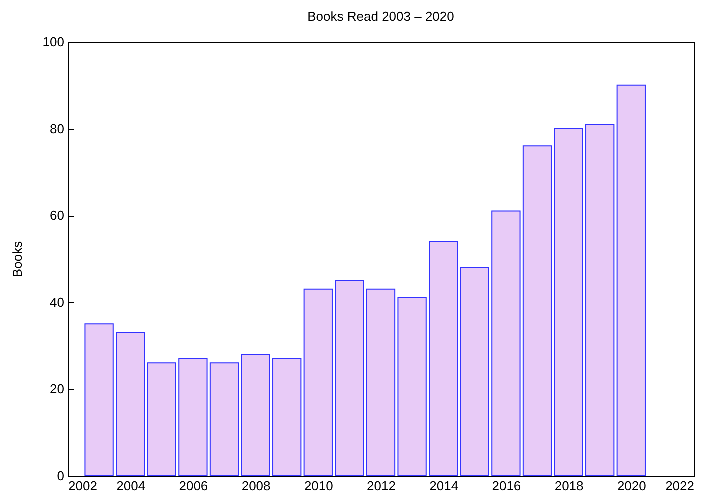  I want to click on y-tick-label: 0, so click(60, 476).